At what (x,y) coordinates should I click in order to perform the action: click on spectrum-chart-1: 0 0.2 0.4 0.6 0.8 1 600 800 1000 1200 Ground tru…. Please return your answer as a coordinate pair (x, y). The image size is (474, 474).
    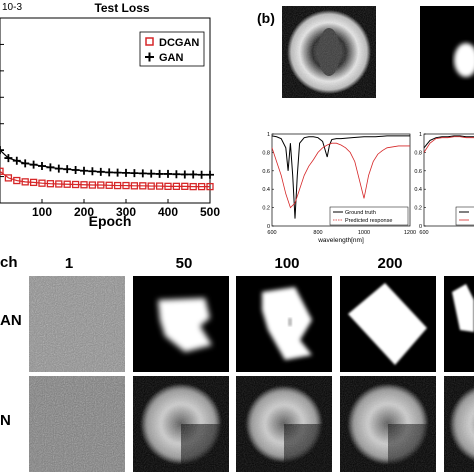
    Looking at the image, I should click on (339, 188).